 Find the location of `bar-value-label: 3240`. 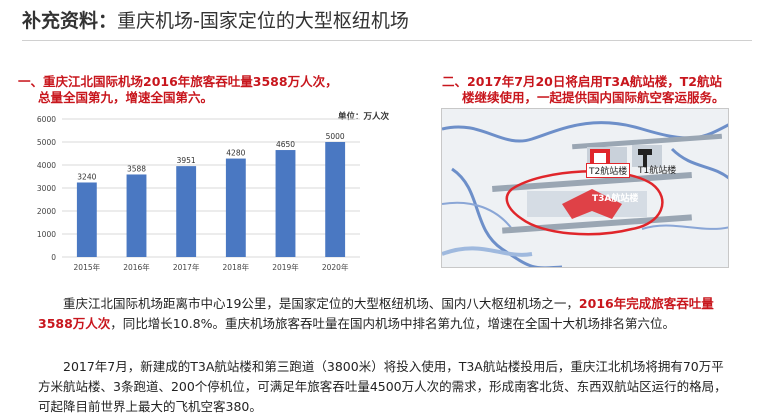

bar-value-label: 3240 is located at coordinates (86, 176).